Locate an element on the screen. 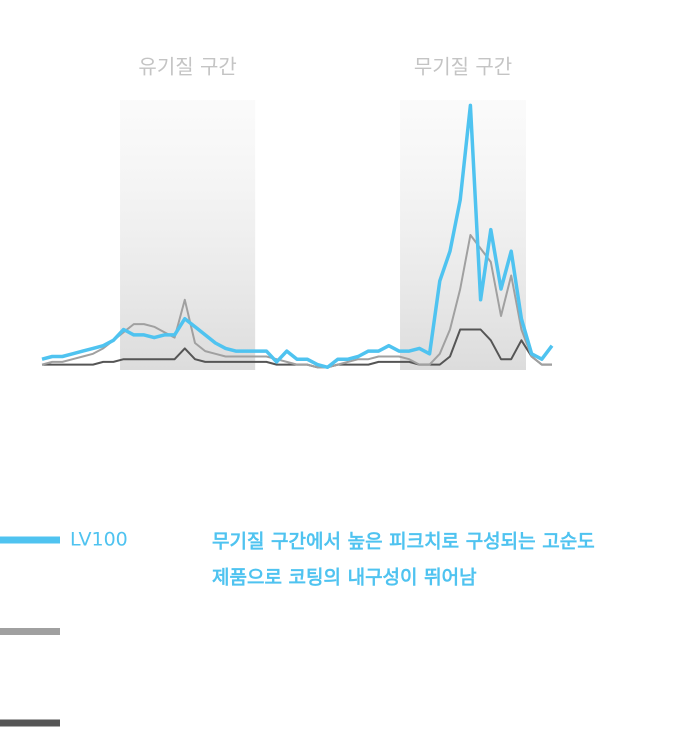  legend-label: LV100 is located at coordinates (99, 540).